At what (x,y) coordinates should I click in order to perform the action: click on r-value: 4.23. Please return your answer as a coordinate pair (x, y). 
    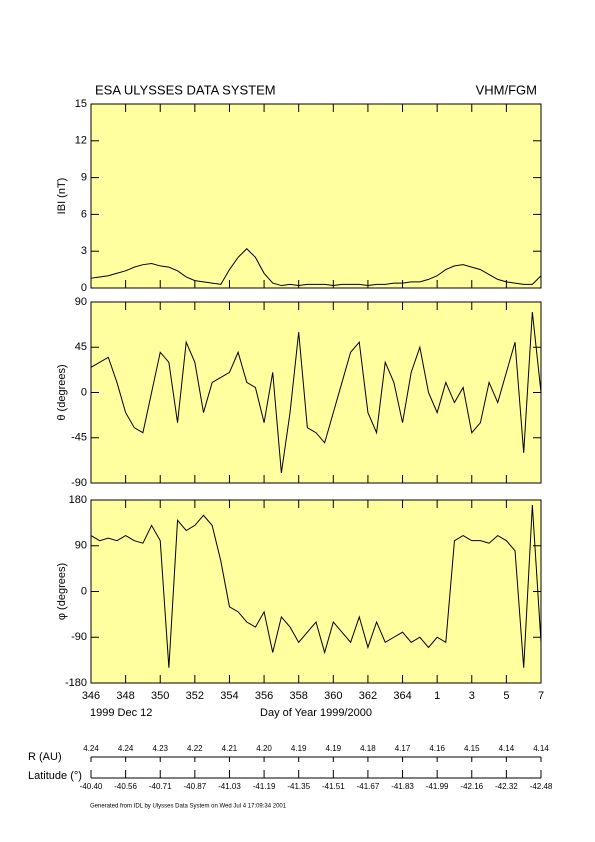
    Looking at the image, I should click on (160, 748).